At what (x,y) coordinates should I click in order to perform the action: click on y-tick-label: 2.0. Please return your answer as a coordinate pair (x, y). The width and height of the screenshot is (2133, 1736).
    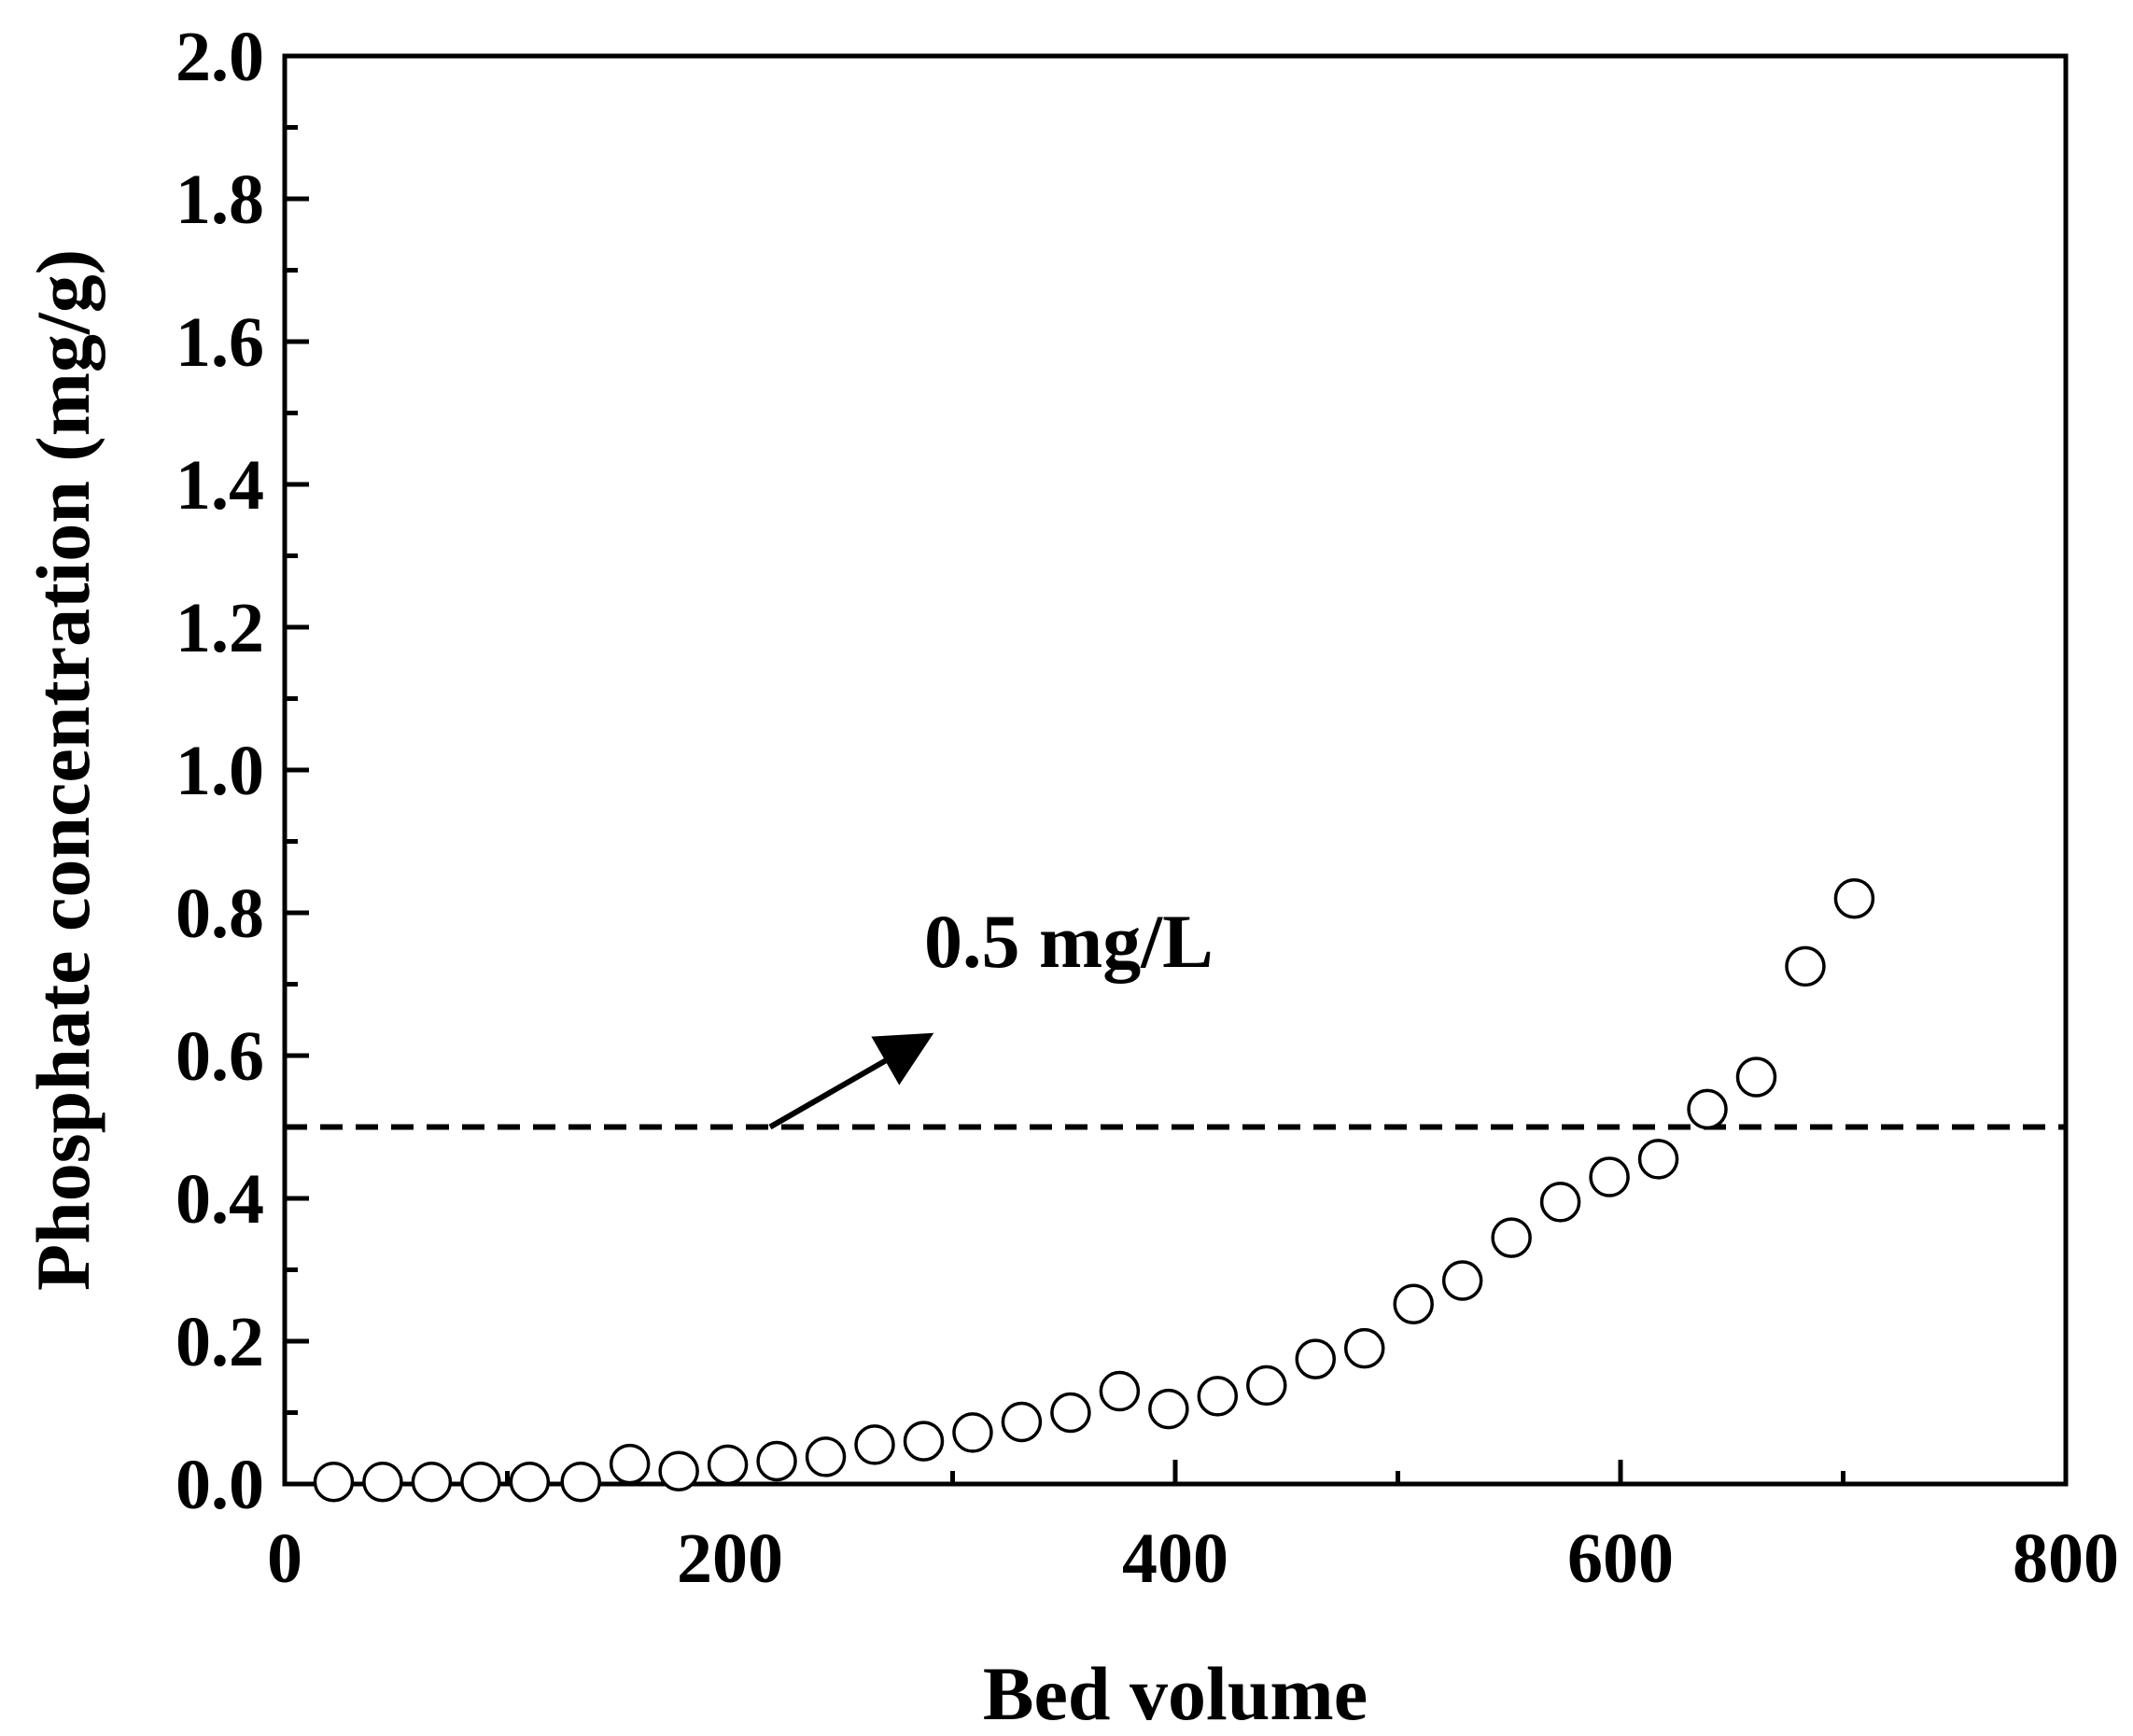
    Looking at the image, I should click on (219, 57).